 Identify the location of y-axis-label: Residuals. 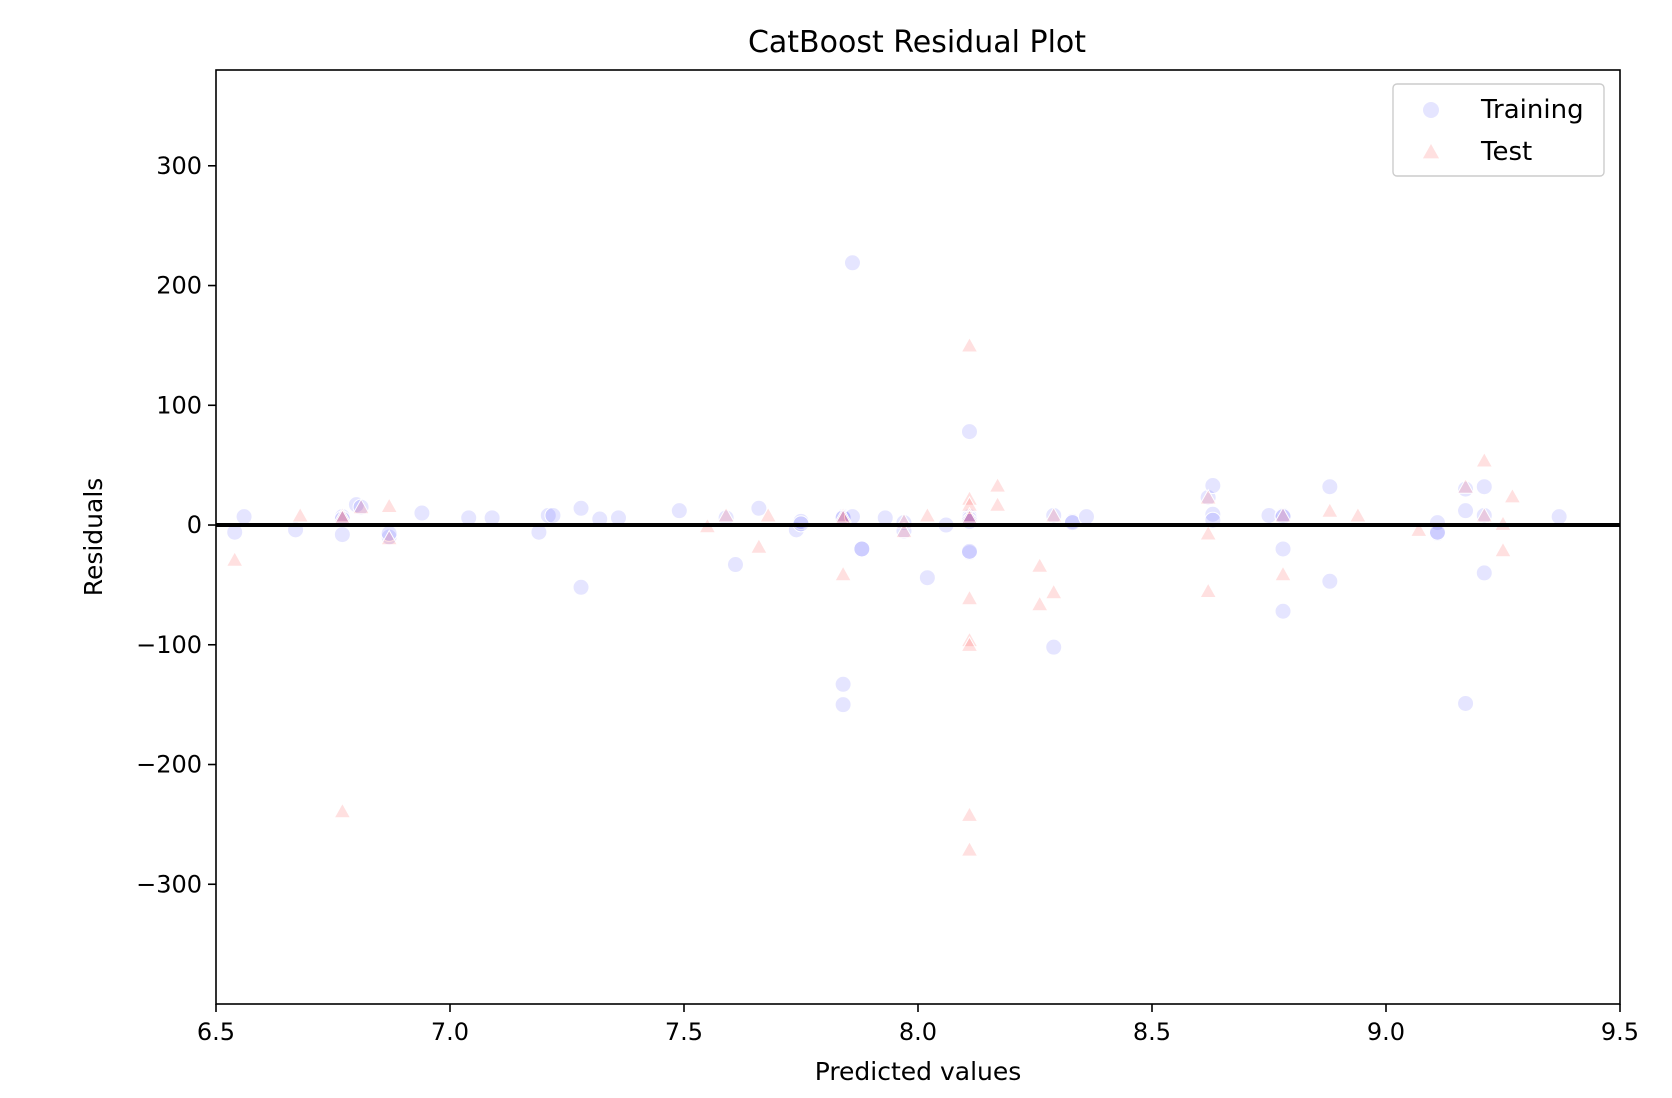
(93, 537).